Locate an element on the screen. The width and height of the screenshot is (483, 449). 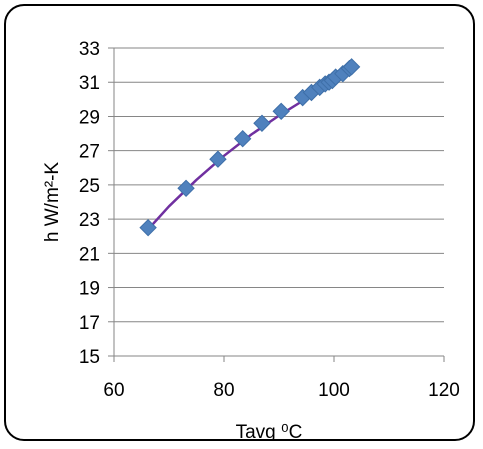
y-tick-label-19: 19 is located at coordinates (89, 289).